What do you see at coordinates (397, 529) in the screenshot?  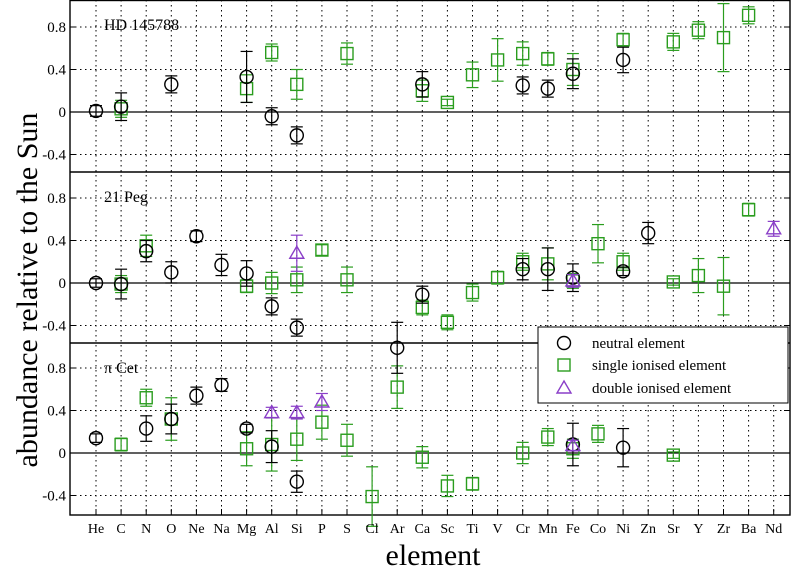 I see `x-tick-label-Ar: Ar` at bounding box center [397, 529].